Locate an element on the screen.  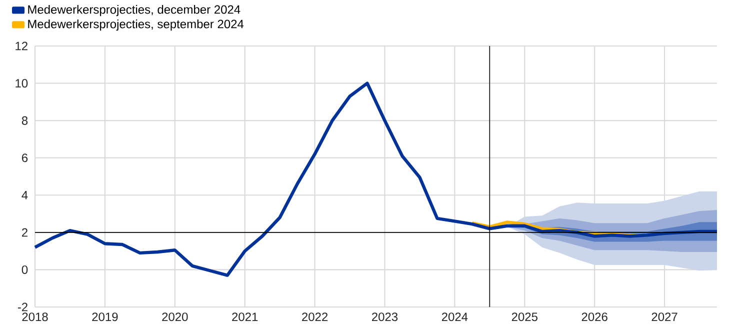
y-tick-label: 8 is located at coordinates (25, 120).